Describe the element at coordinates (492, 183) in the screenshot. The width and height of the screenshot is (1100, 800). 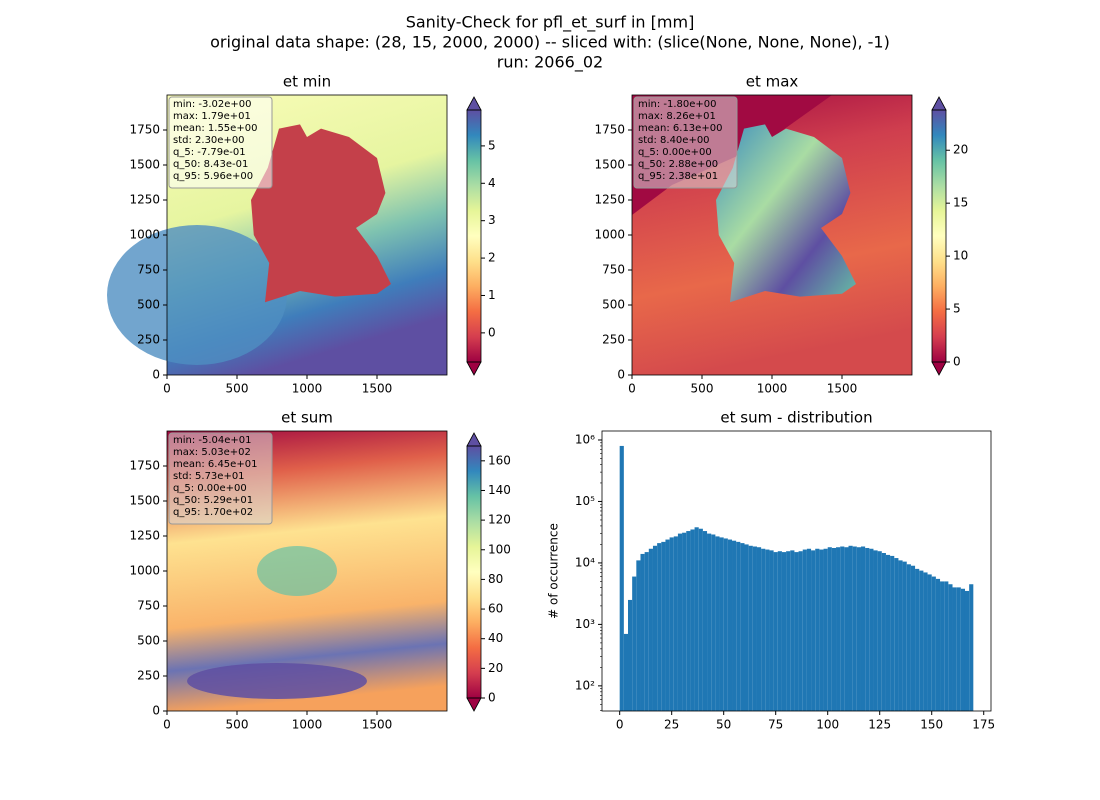
I see `colorbar-tick-label: 4` at that location.